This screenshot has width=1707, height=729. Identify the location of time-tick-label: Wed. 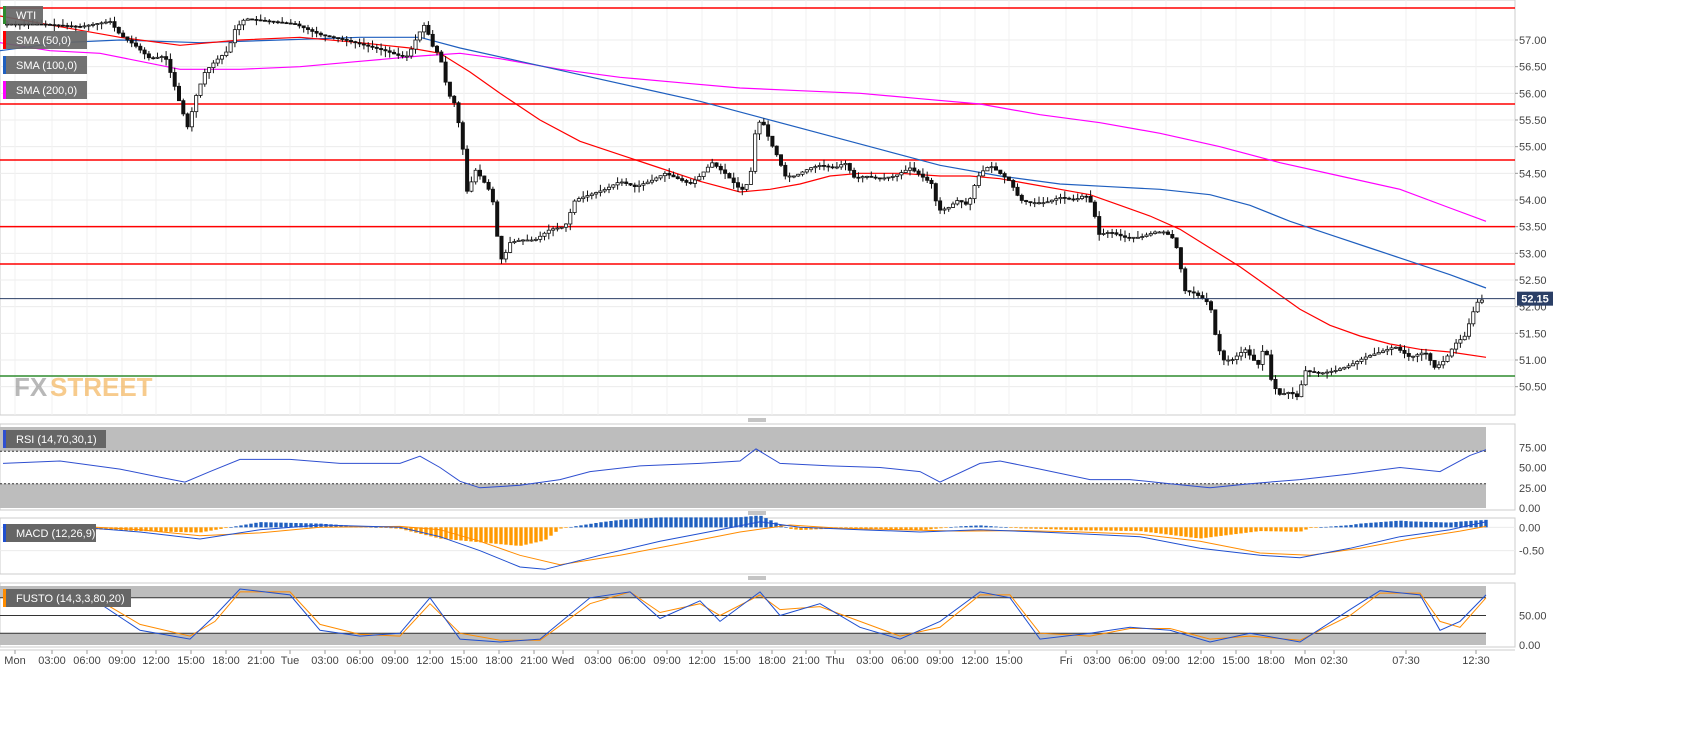
(563, 661).